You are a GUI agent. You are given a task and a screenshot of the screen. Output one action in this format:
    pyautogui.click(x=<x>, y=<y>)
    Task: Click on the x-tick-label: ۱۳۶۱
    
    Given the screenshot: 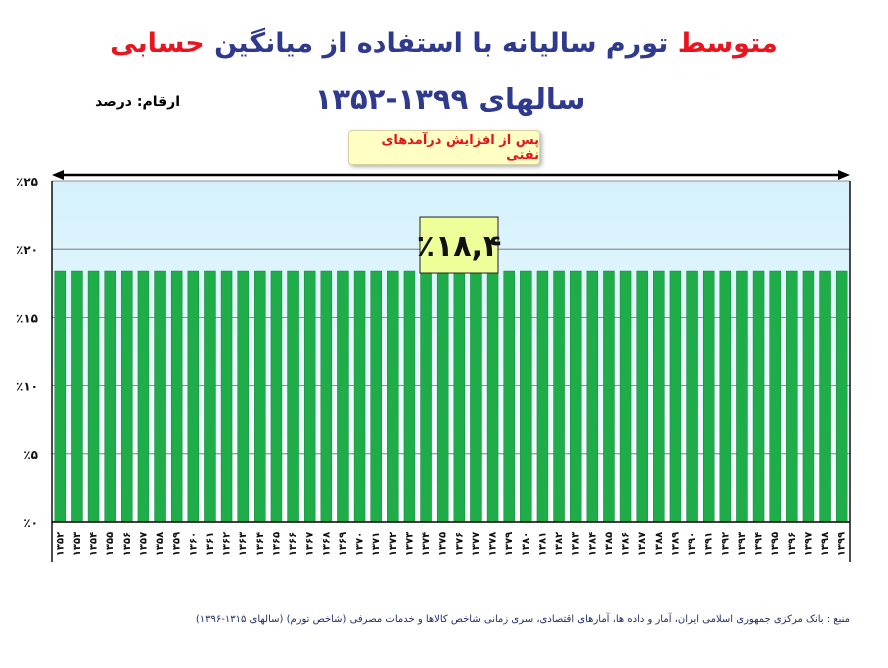 What is the action you would take?
    pyautogui.click(x=210, y=544)
    